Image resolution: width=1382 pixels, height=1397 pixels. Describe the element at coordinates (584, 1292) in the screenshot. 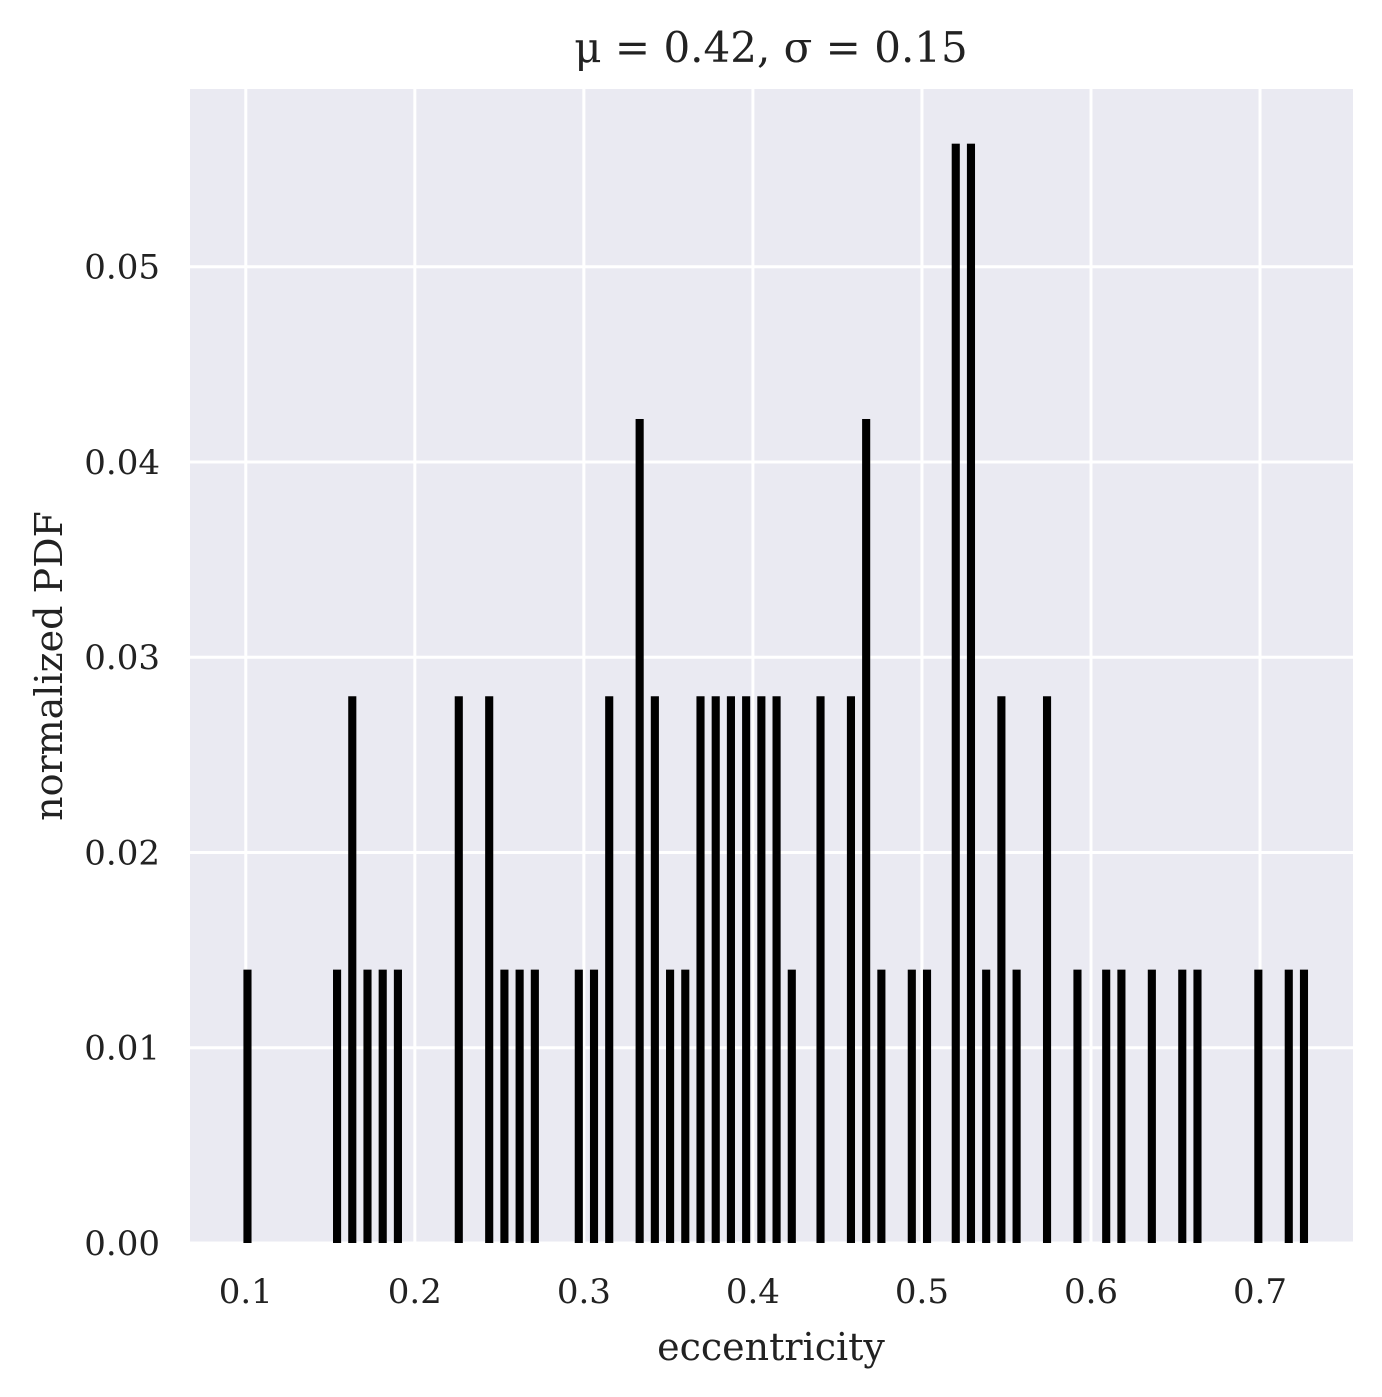

I see `x-tick-label: 0.3` at that location.